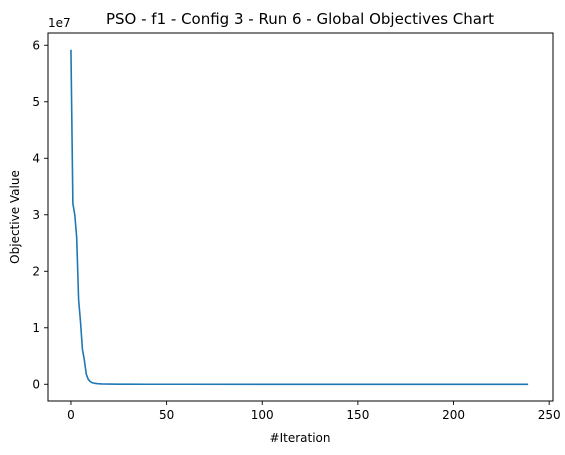 Image resolution: width=565 pixels, height=455 pixels. What do you see at coordinates (36, 384) in the screenshot?
I see `y-tick-label: 0` at bounding box center [36, 384].